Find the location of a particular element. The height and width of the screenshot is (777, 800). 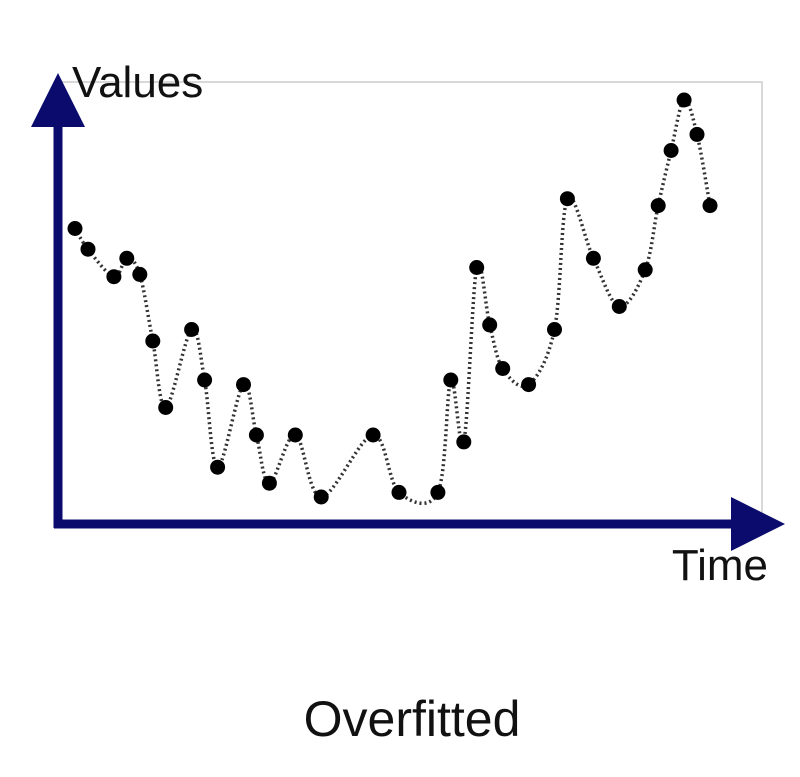

x-axis-label: Time is located at coordinates (720, 565).